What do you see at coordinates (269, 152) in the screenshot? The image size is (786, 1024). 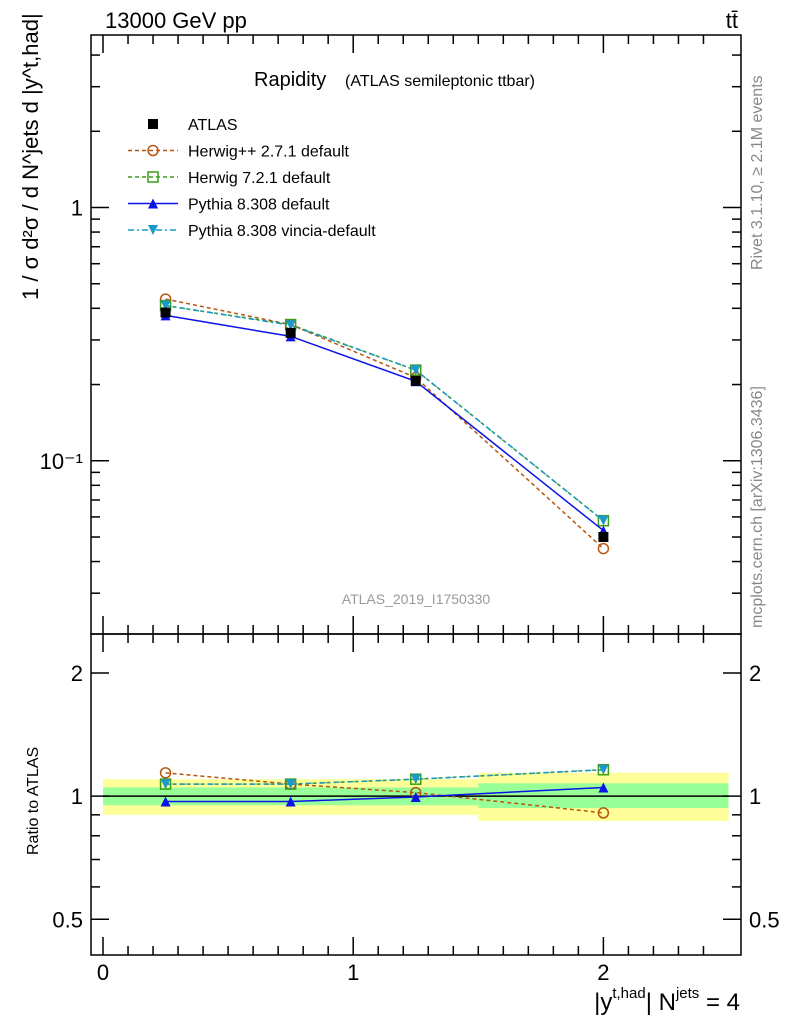 I see `legend-label: Herwig++ 2.7.1 default` at bounding box center [269, 152].